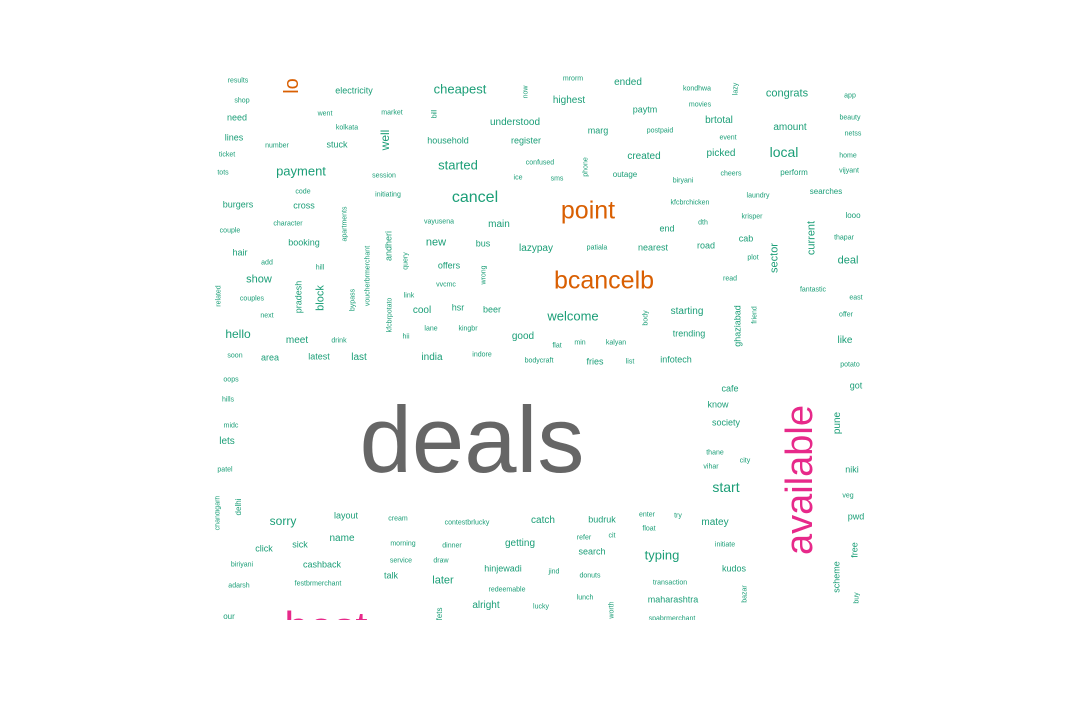 The width and height of the screenshot is (1080, 720). Describe the element at coordinates (844, 238) in the screenshot. I see `word-cloud-word-thapar: thapar` at that location.